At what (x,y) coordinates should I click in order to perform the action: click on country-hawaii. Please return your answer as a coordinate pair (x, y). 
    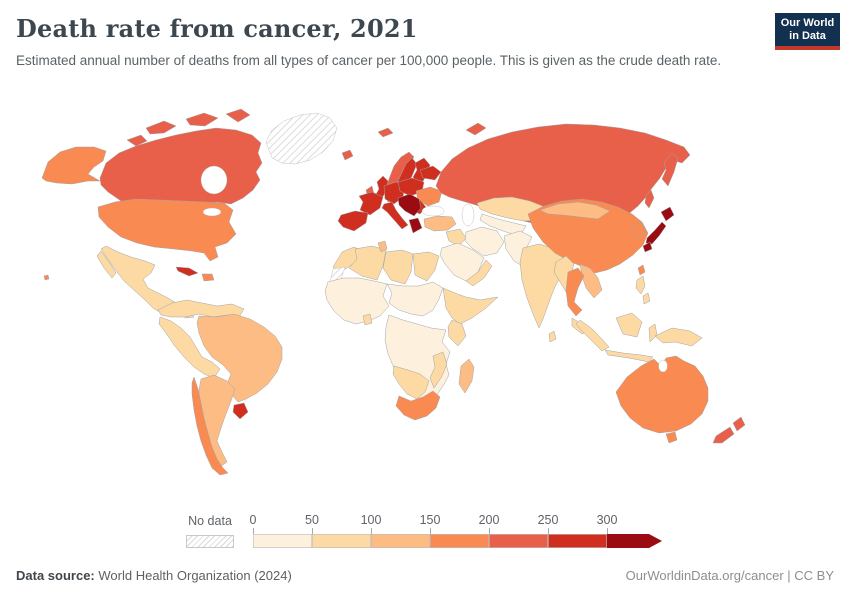
    Looking at the image, I should click on (46, 277).